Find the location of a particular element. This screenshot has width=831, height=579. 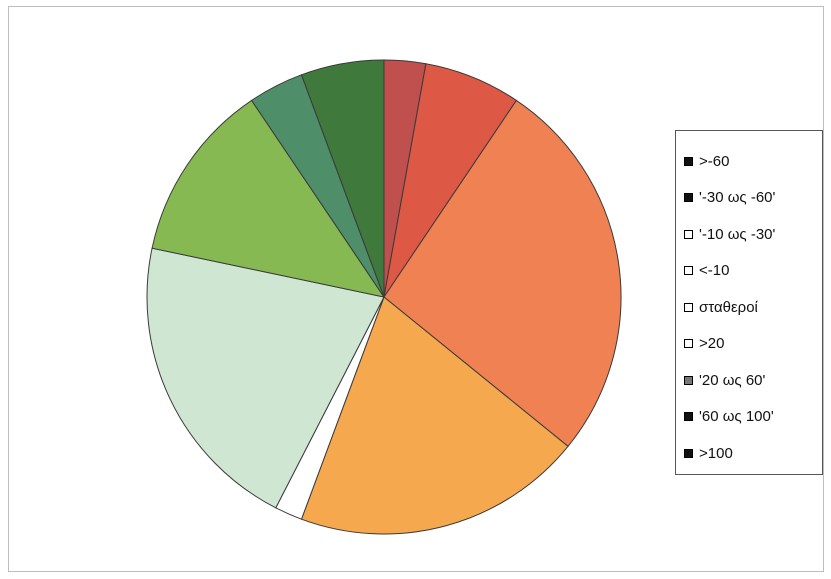

legend-label-0: >-60 is located at coordinates (714, 161).